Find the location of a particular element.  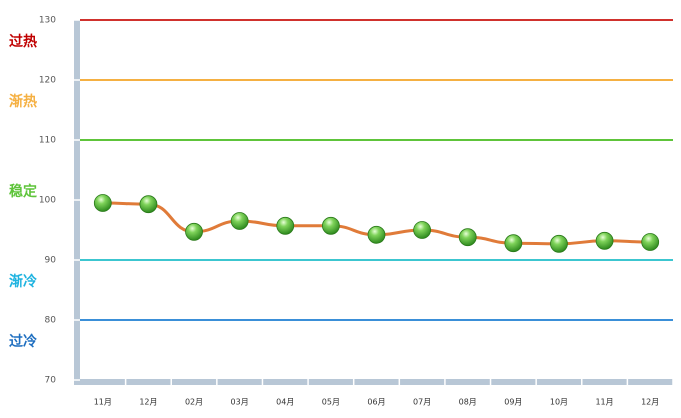

y-tick-label: 130 is located at coordinates (47, 21).